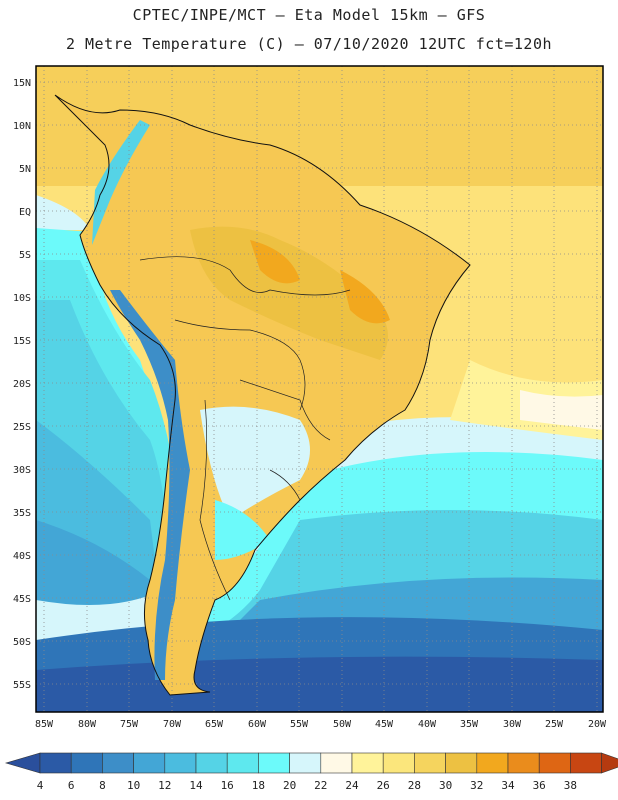 Image resolution: width=618 pixels, height=800 pixels. What do you see at coordinates (22, 126) in the screenshot?
I see `lat-label: 10N` at bounding box center [22, 126].